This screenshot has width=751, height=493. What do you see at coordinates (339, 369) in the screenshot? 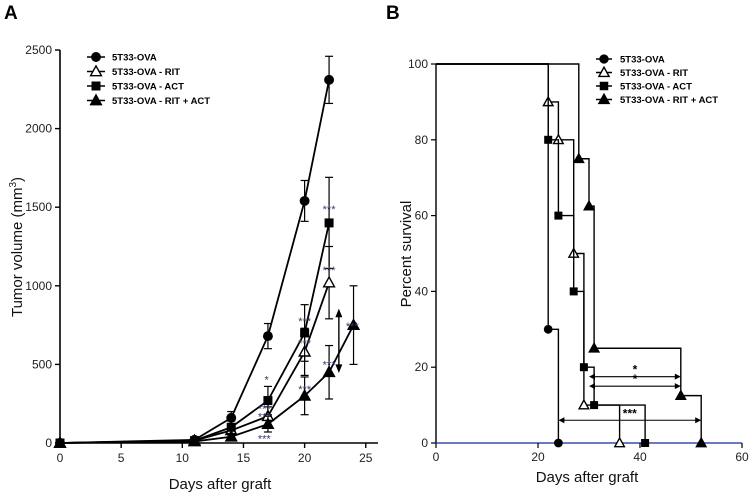
I see `panel-a-arrow-head-down` at bounding box center [339, 369].